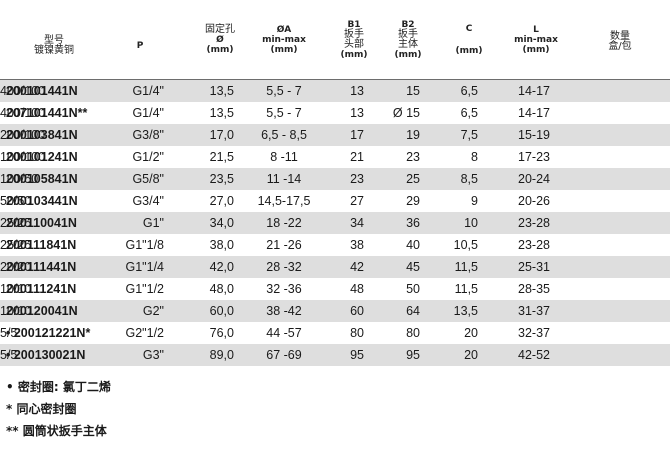 The width and height of the screenshot is (670, 451). Describe the element at coordinates (284, 91) in the screenshot. I see `cell-a: 5,5 - 7` at that location.